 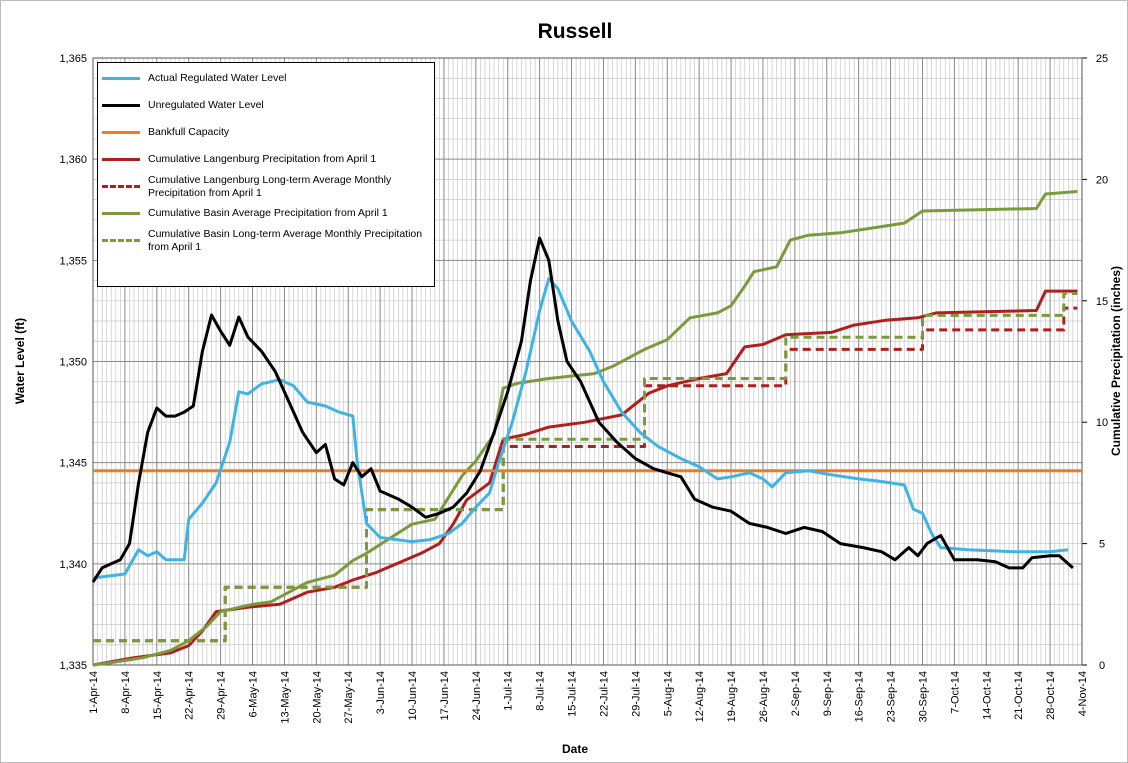 I want to click on legend-entry: Actual Regulated Water Level, so click(x=266, y=78).